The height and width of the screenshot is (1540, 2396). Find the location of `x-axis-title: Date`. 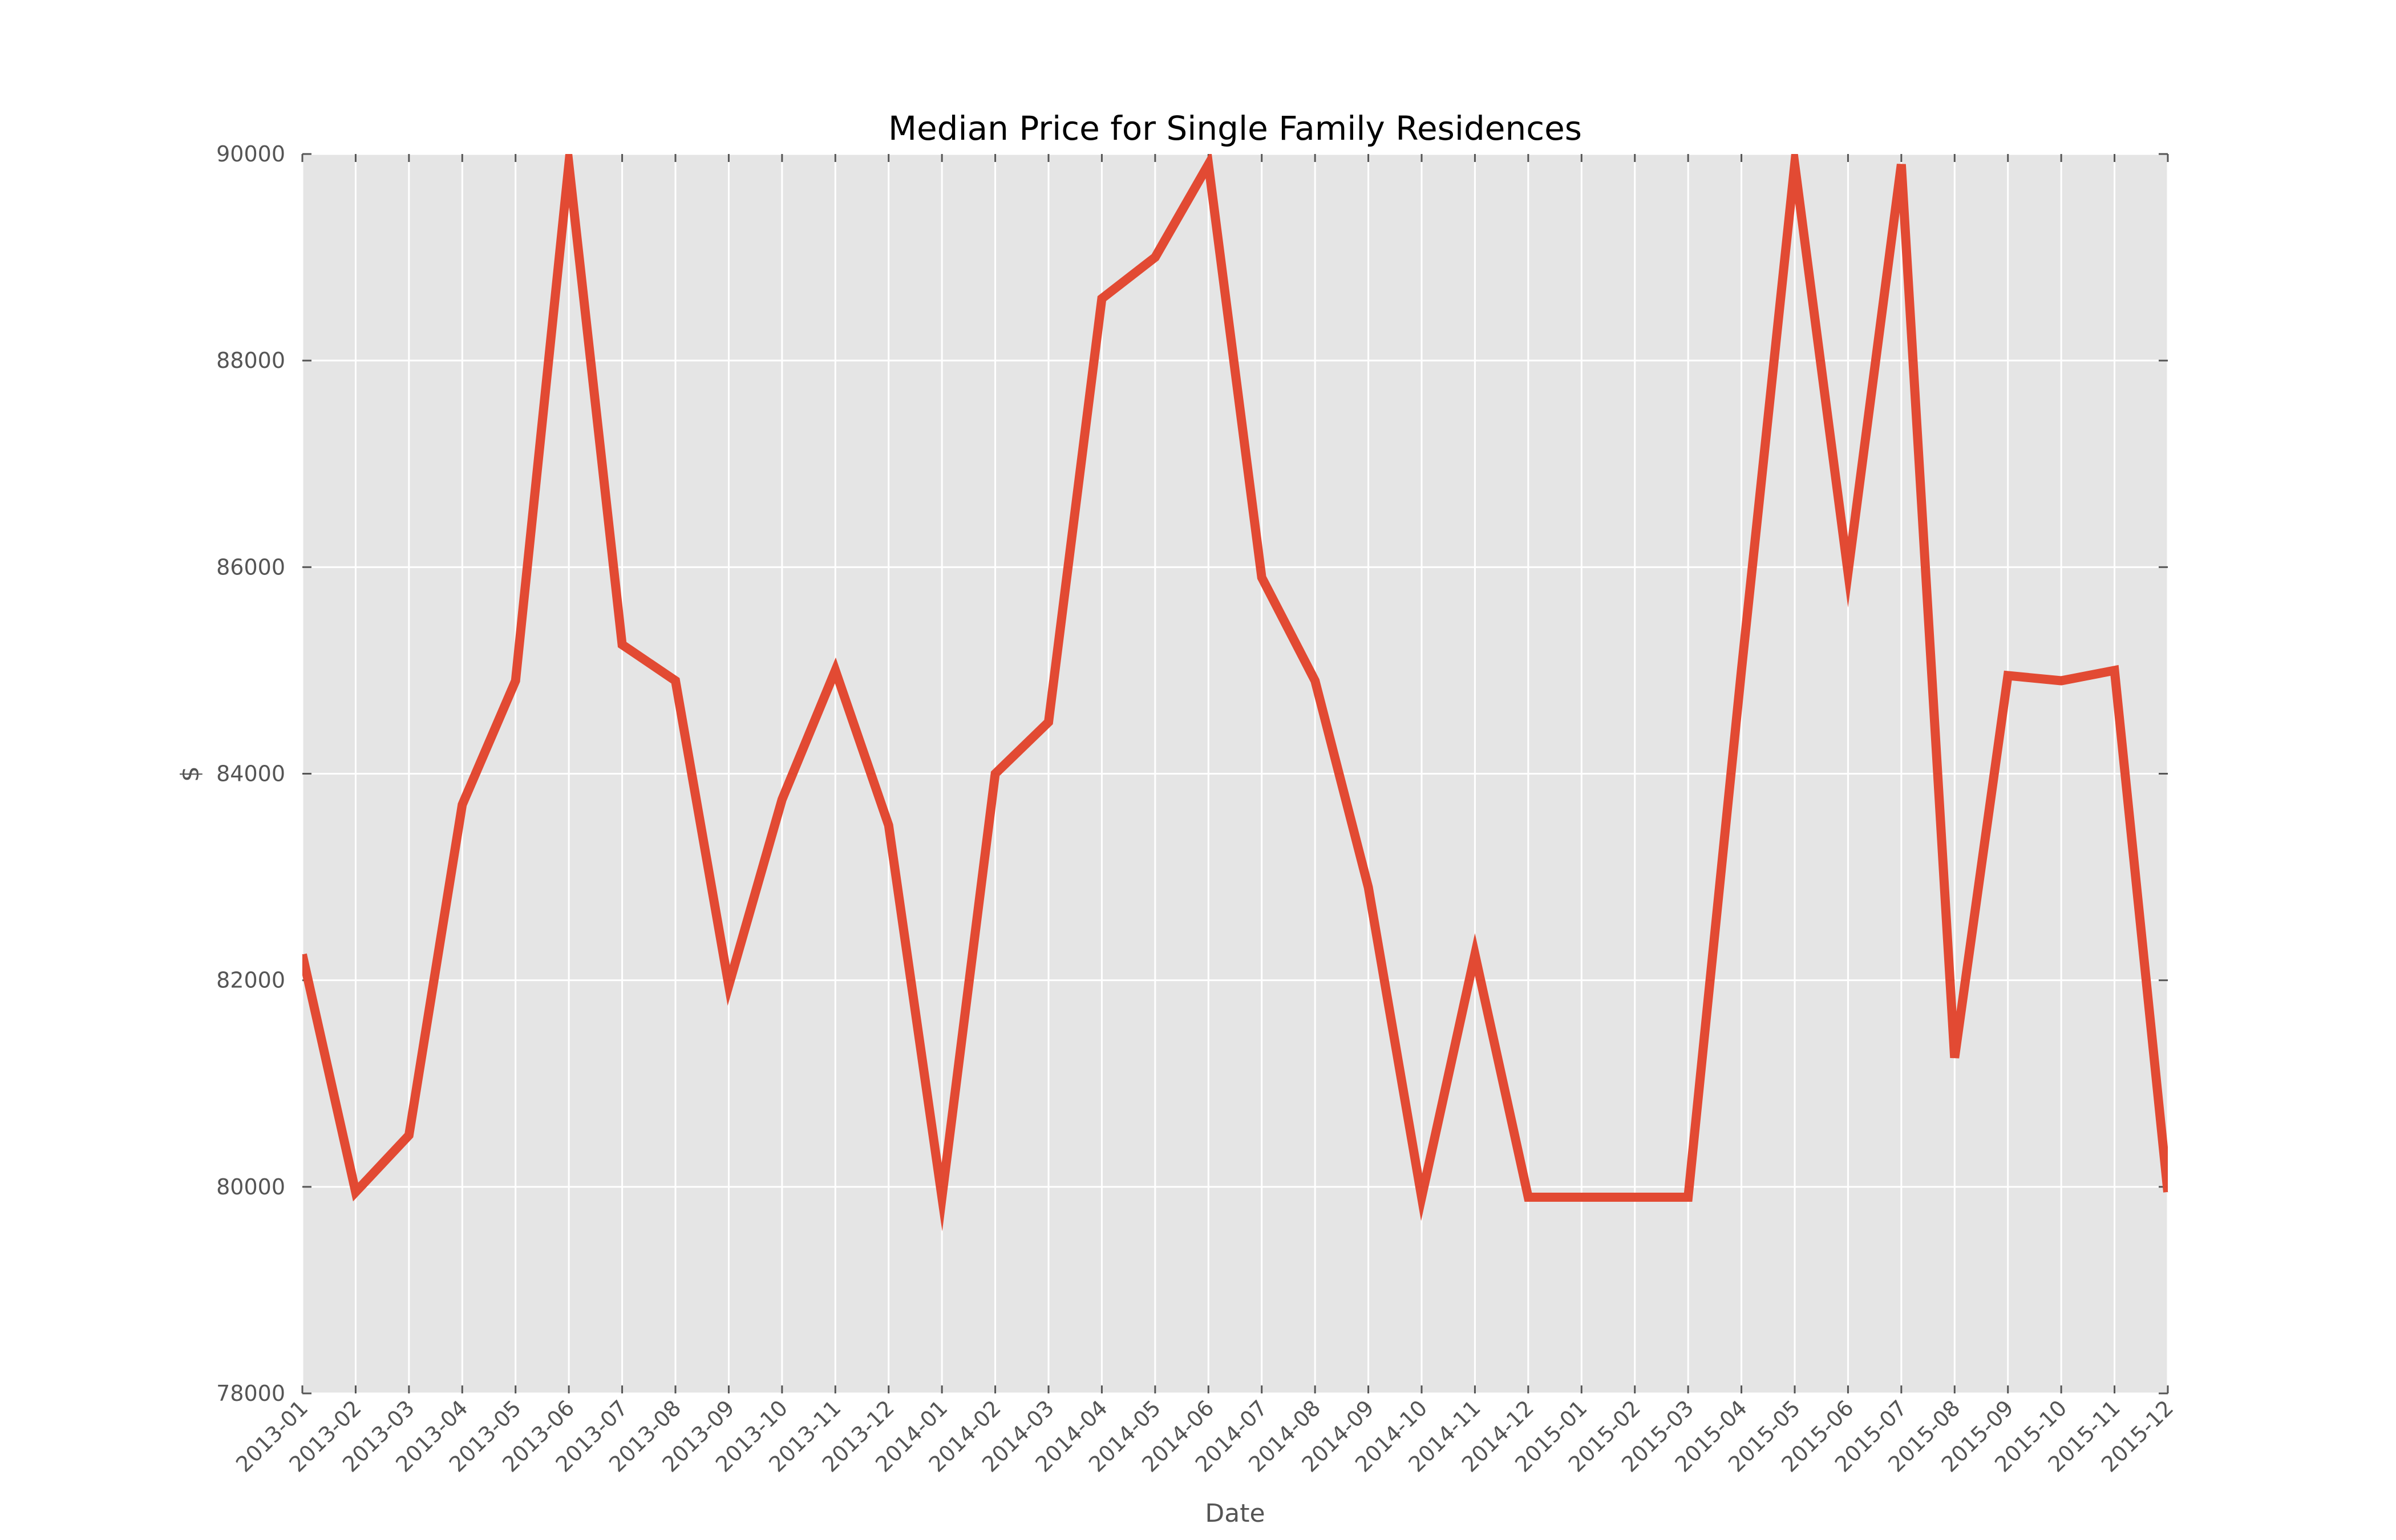

x-axis-title: Date is located at coordinates (1235, 1514).